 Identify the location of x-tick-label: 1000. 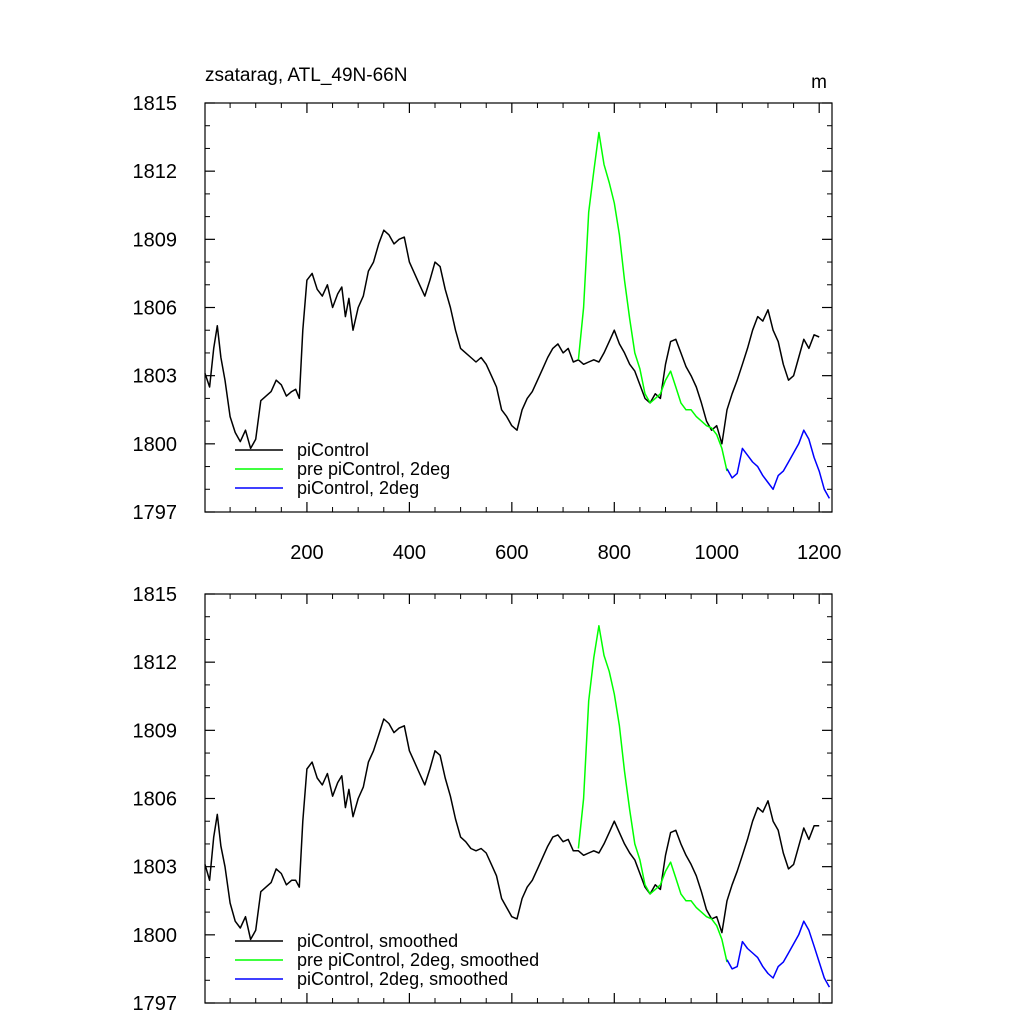
(716, 553).